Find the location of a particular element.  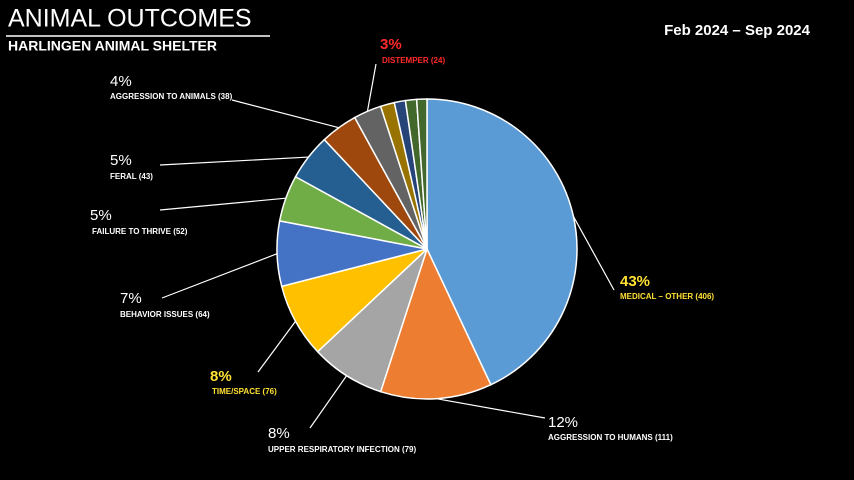

chart-title: ANIMAL OUTCOMES is located at coordinates (130, 19).